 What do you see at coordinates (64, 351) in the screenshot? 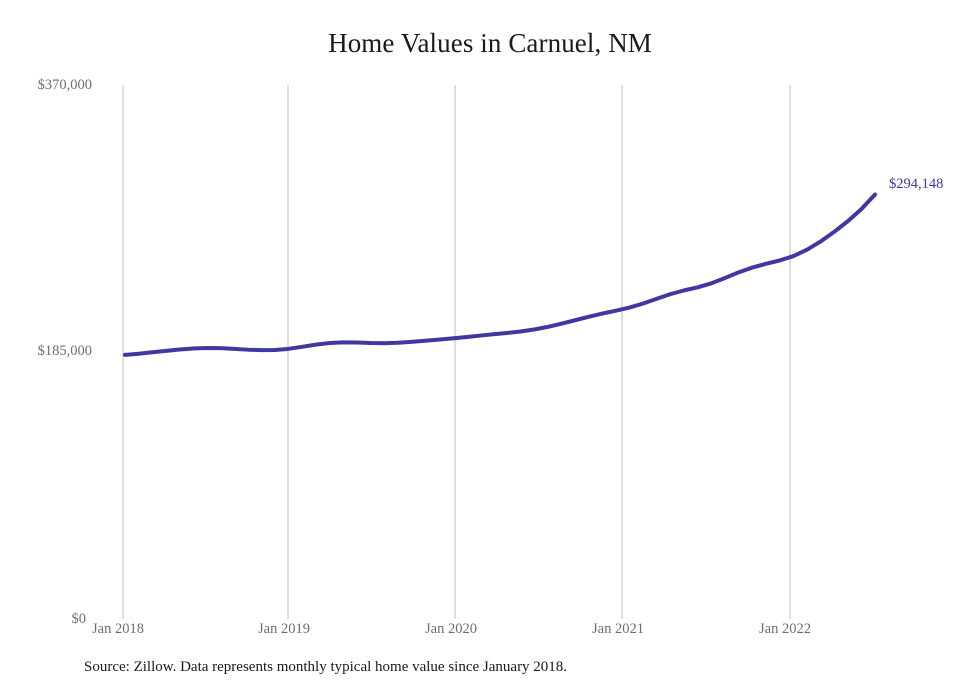
I see `y-axis-label-mid: $185,000` at bounding box center [64, 351].